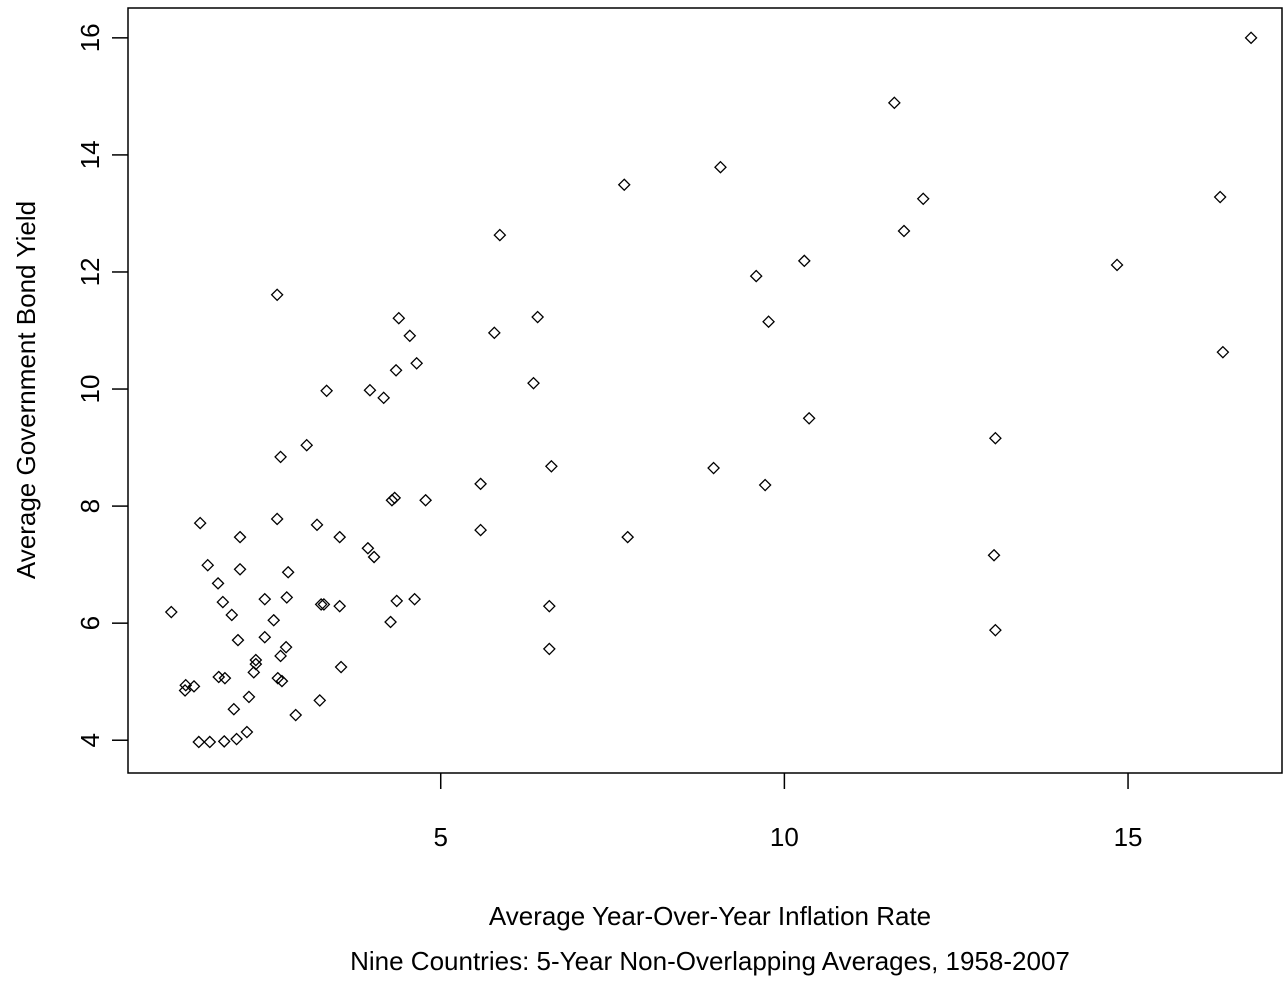  What do you see at coordinates (90, 154) in the screenshot?
I see `y-tick-label: 14` at bounding box center [90, 154].